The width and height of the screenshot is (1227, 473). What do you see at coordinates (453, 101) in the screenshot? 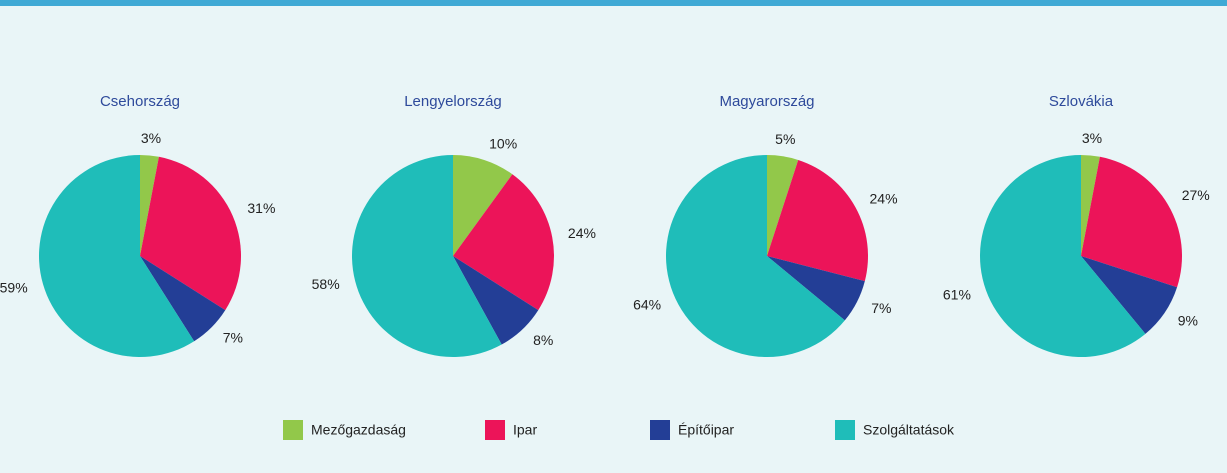
I see `chart-title: Lengyelország` at bounding box center [453, 101].